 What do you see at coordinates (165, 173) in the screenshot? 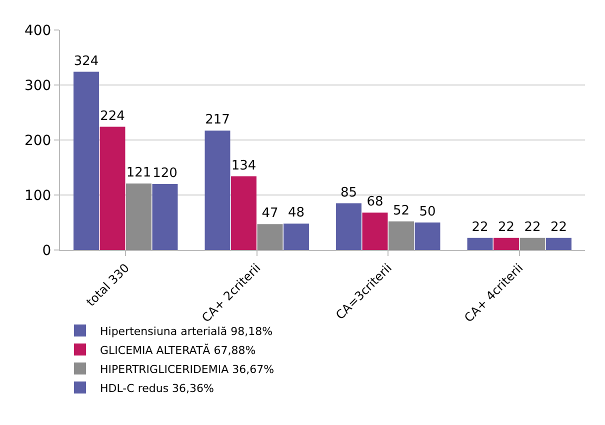
I see `data-label: 120` at bounding box center [165, 173].